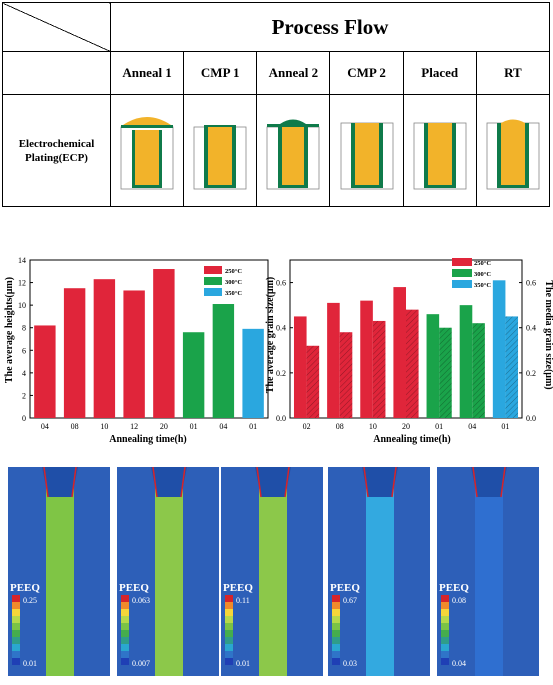 The width and height of the screenshot is (553, 685). I want to click on chart2-xtick-label: 01, so click(439, 426).